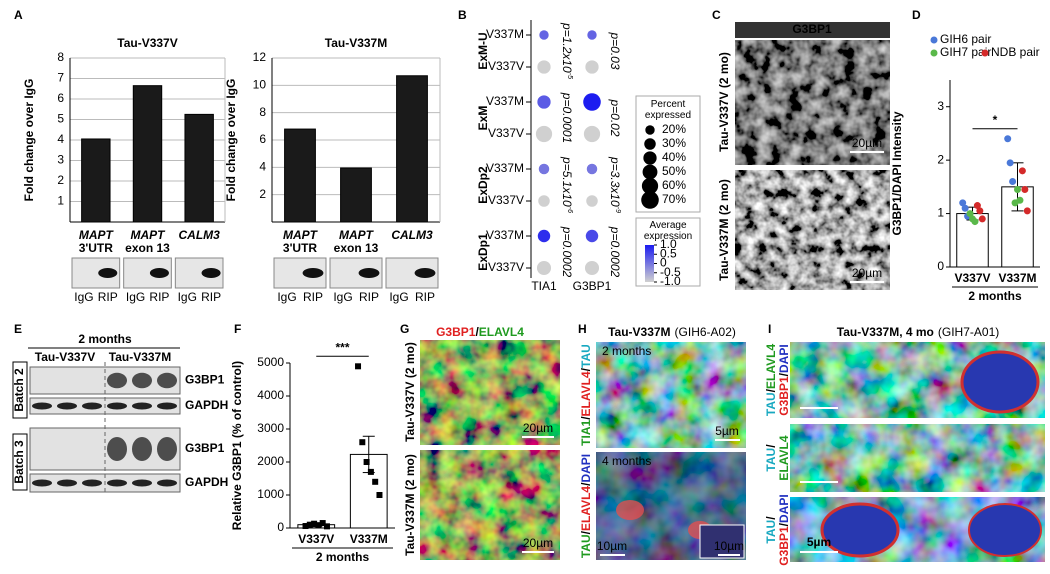  What do you see at coordinates (369, 539) in the screenshot?
I see `x-tick-label: V337M` at bounding box center [369, 539].